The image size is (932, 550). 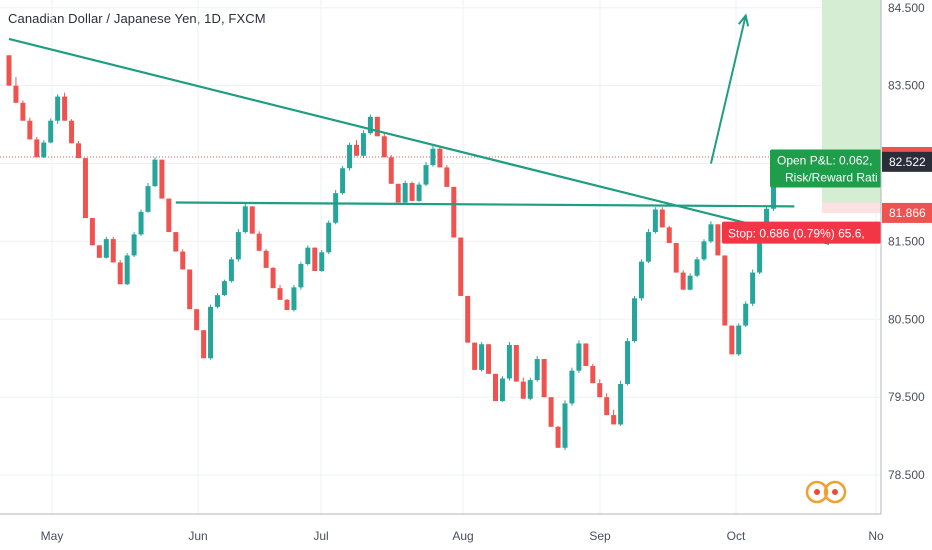 What do you see at coordinates (744, 20) in the screenshot?
I see `projection-arrow-head` at bounding box center [744, 20].